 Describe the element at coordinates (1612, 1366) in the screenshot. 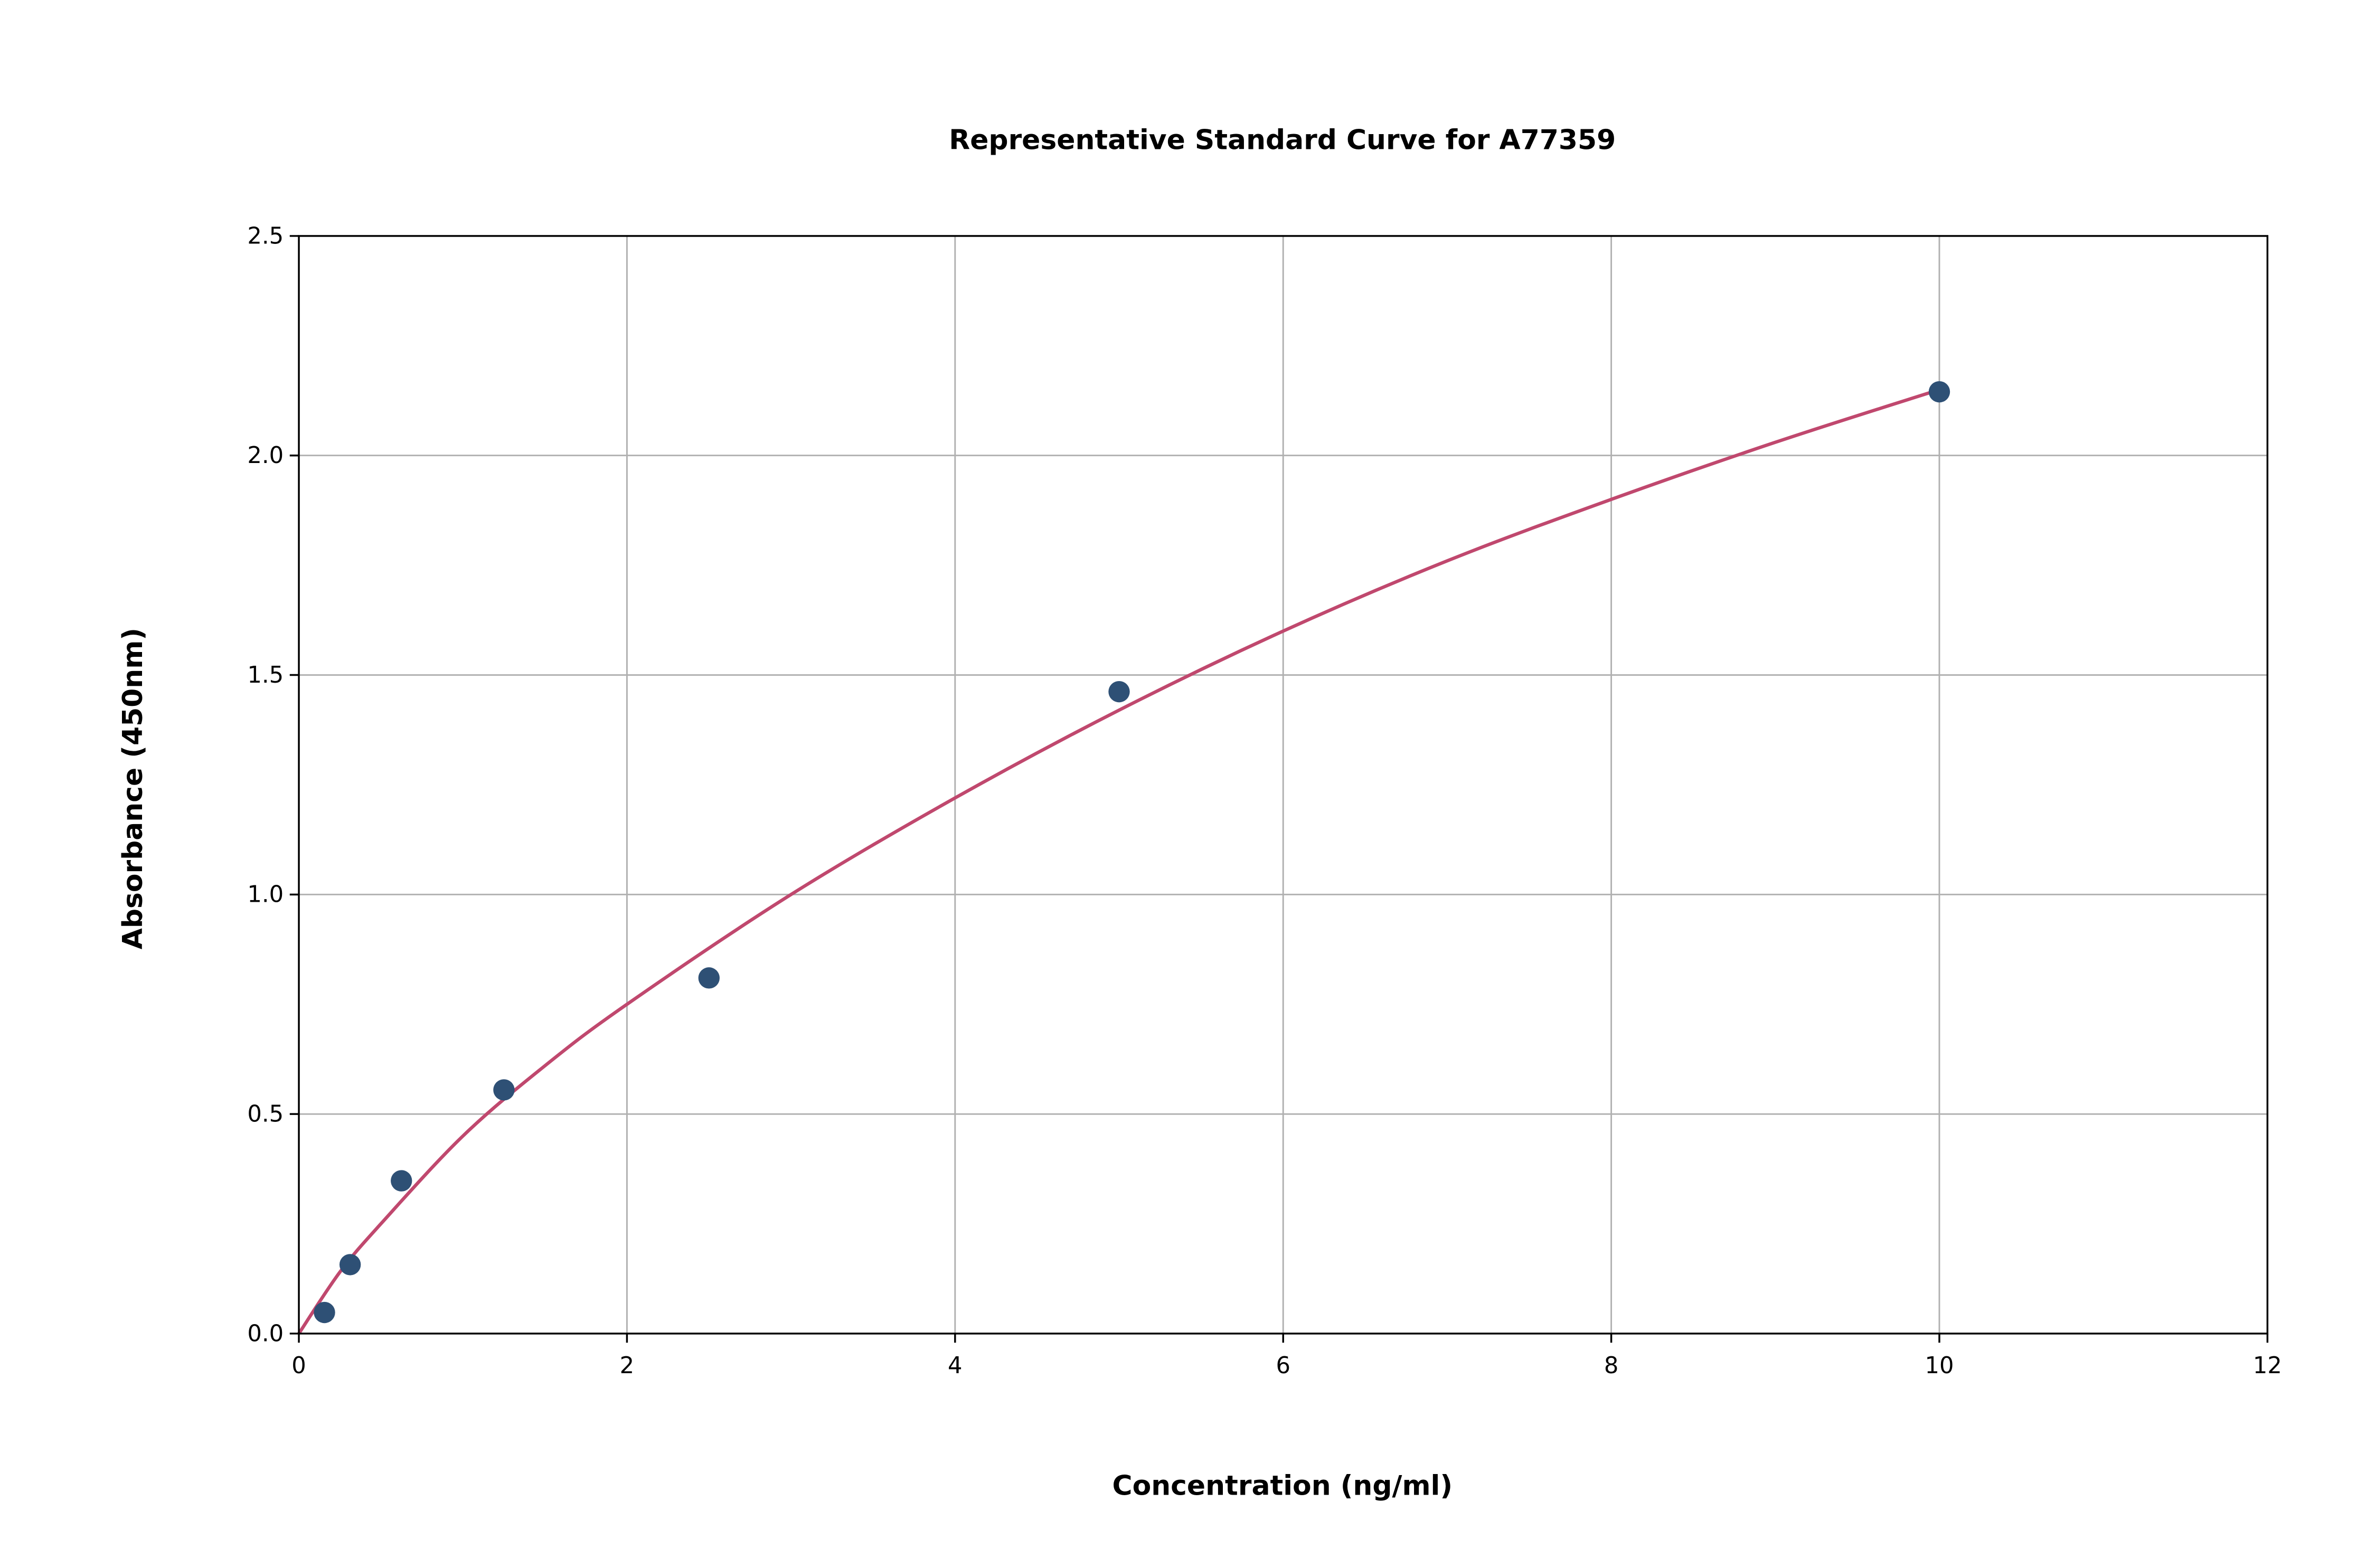

I see `x-tick-label: 8` at that location.